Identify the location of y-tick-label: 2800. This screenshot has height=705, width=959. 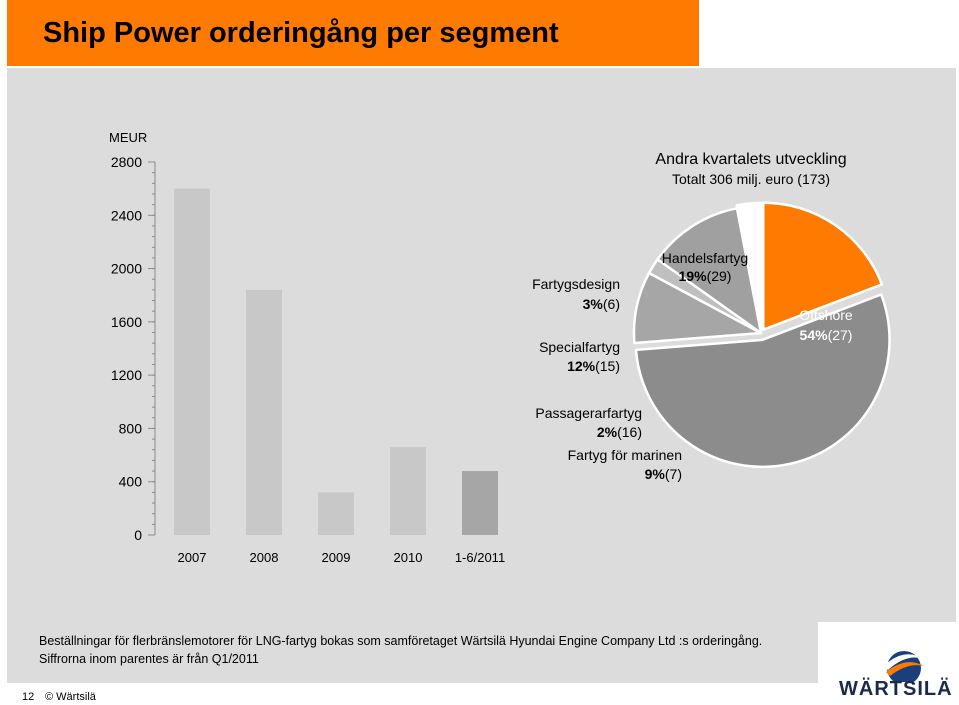
(126, 162).